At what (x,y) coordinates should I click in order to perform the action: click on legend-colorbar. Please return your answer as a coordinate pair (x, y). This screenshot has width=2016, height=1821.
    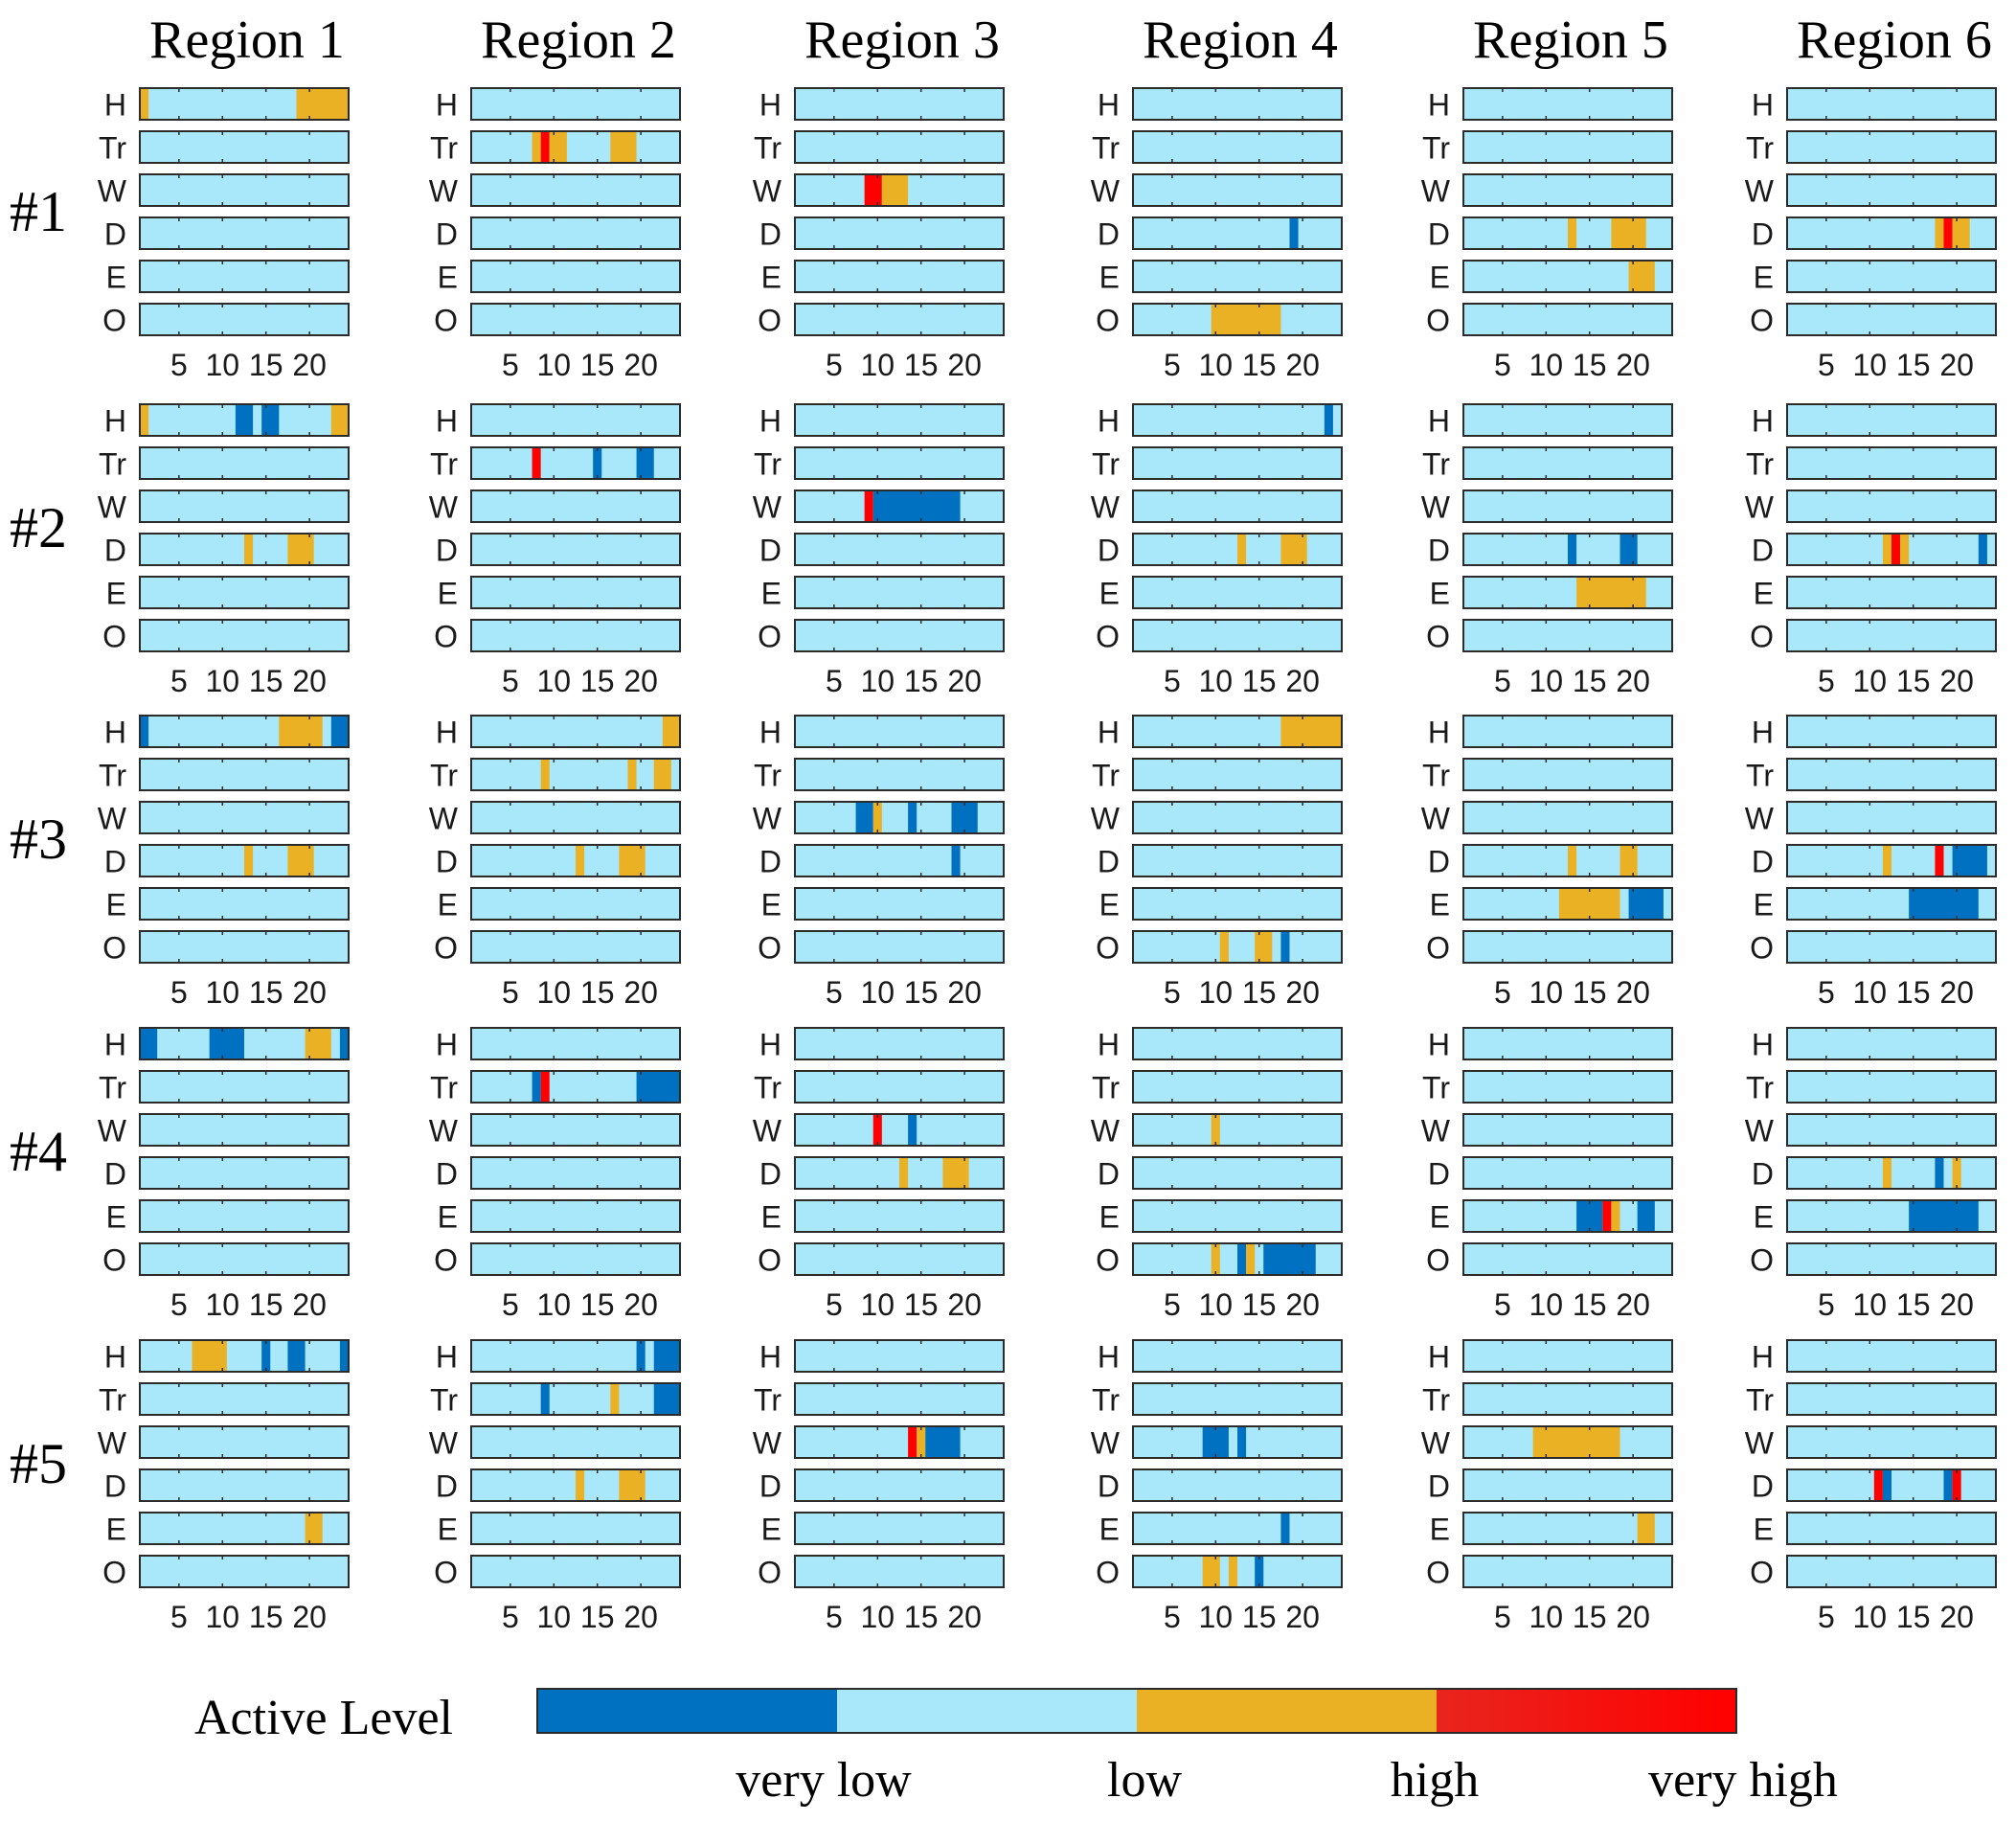
    Looking at the image, I should click on (1136, 1711).